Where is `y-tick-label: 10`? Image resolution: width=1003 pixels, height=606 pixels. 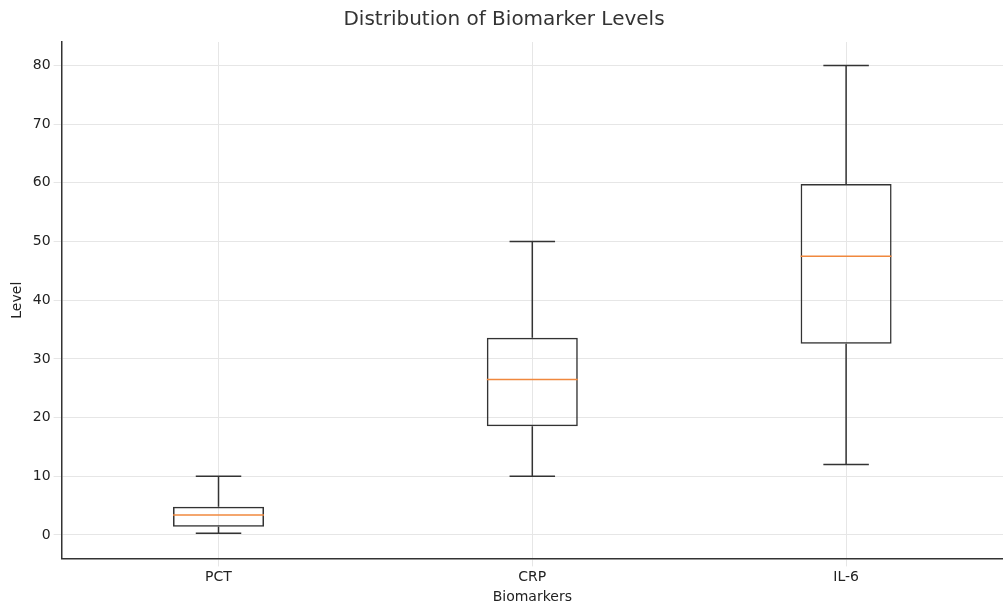
y-tick-label: 10 is located at coordinates (41, 474).